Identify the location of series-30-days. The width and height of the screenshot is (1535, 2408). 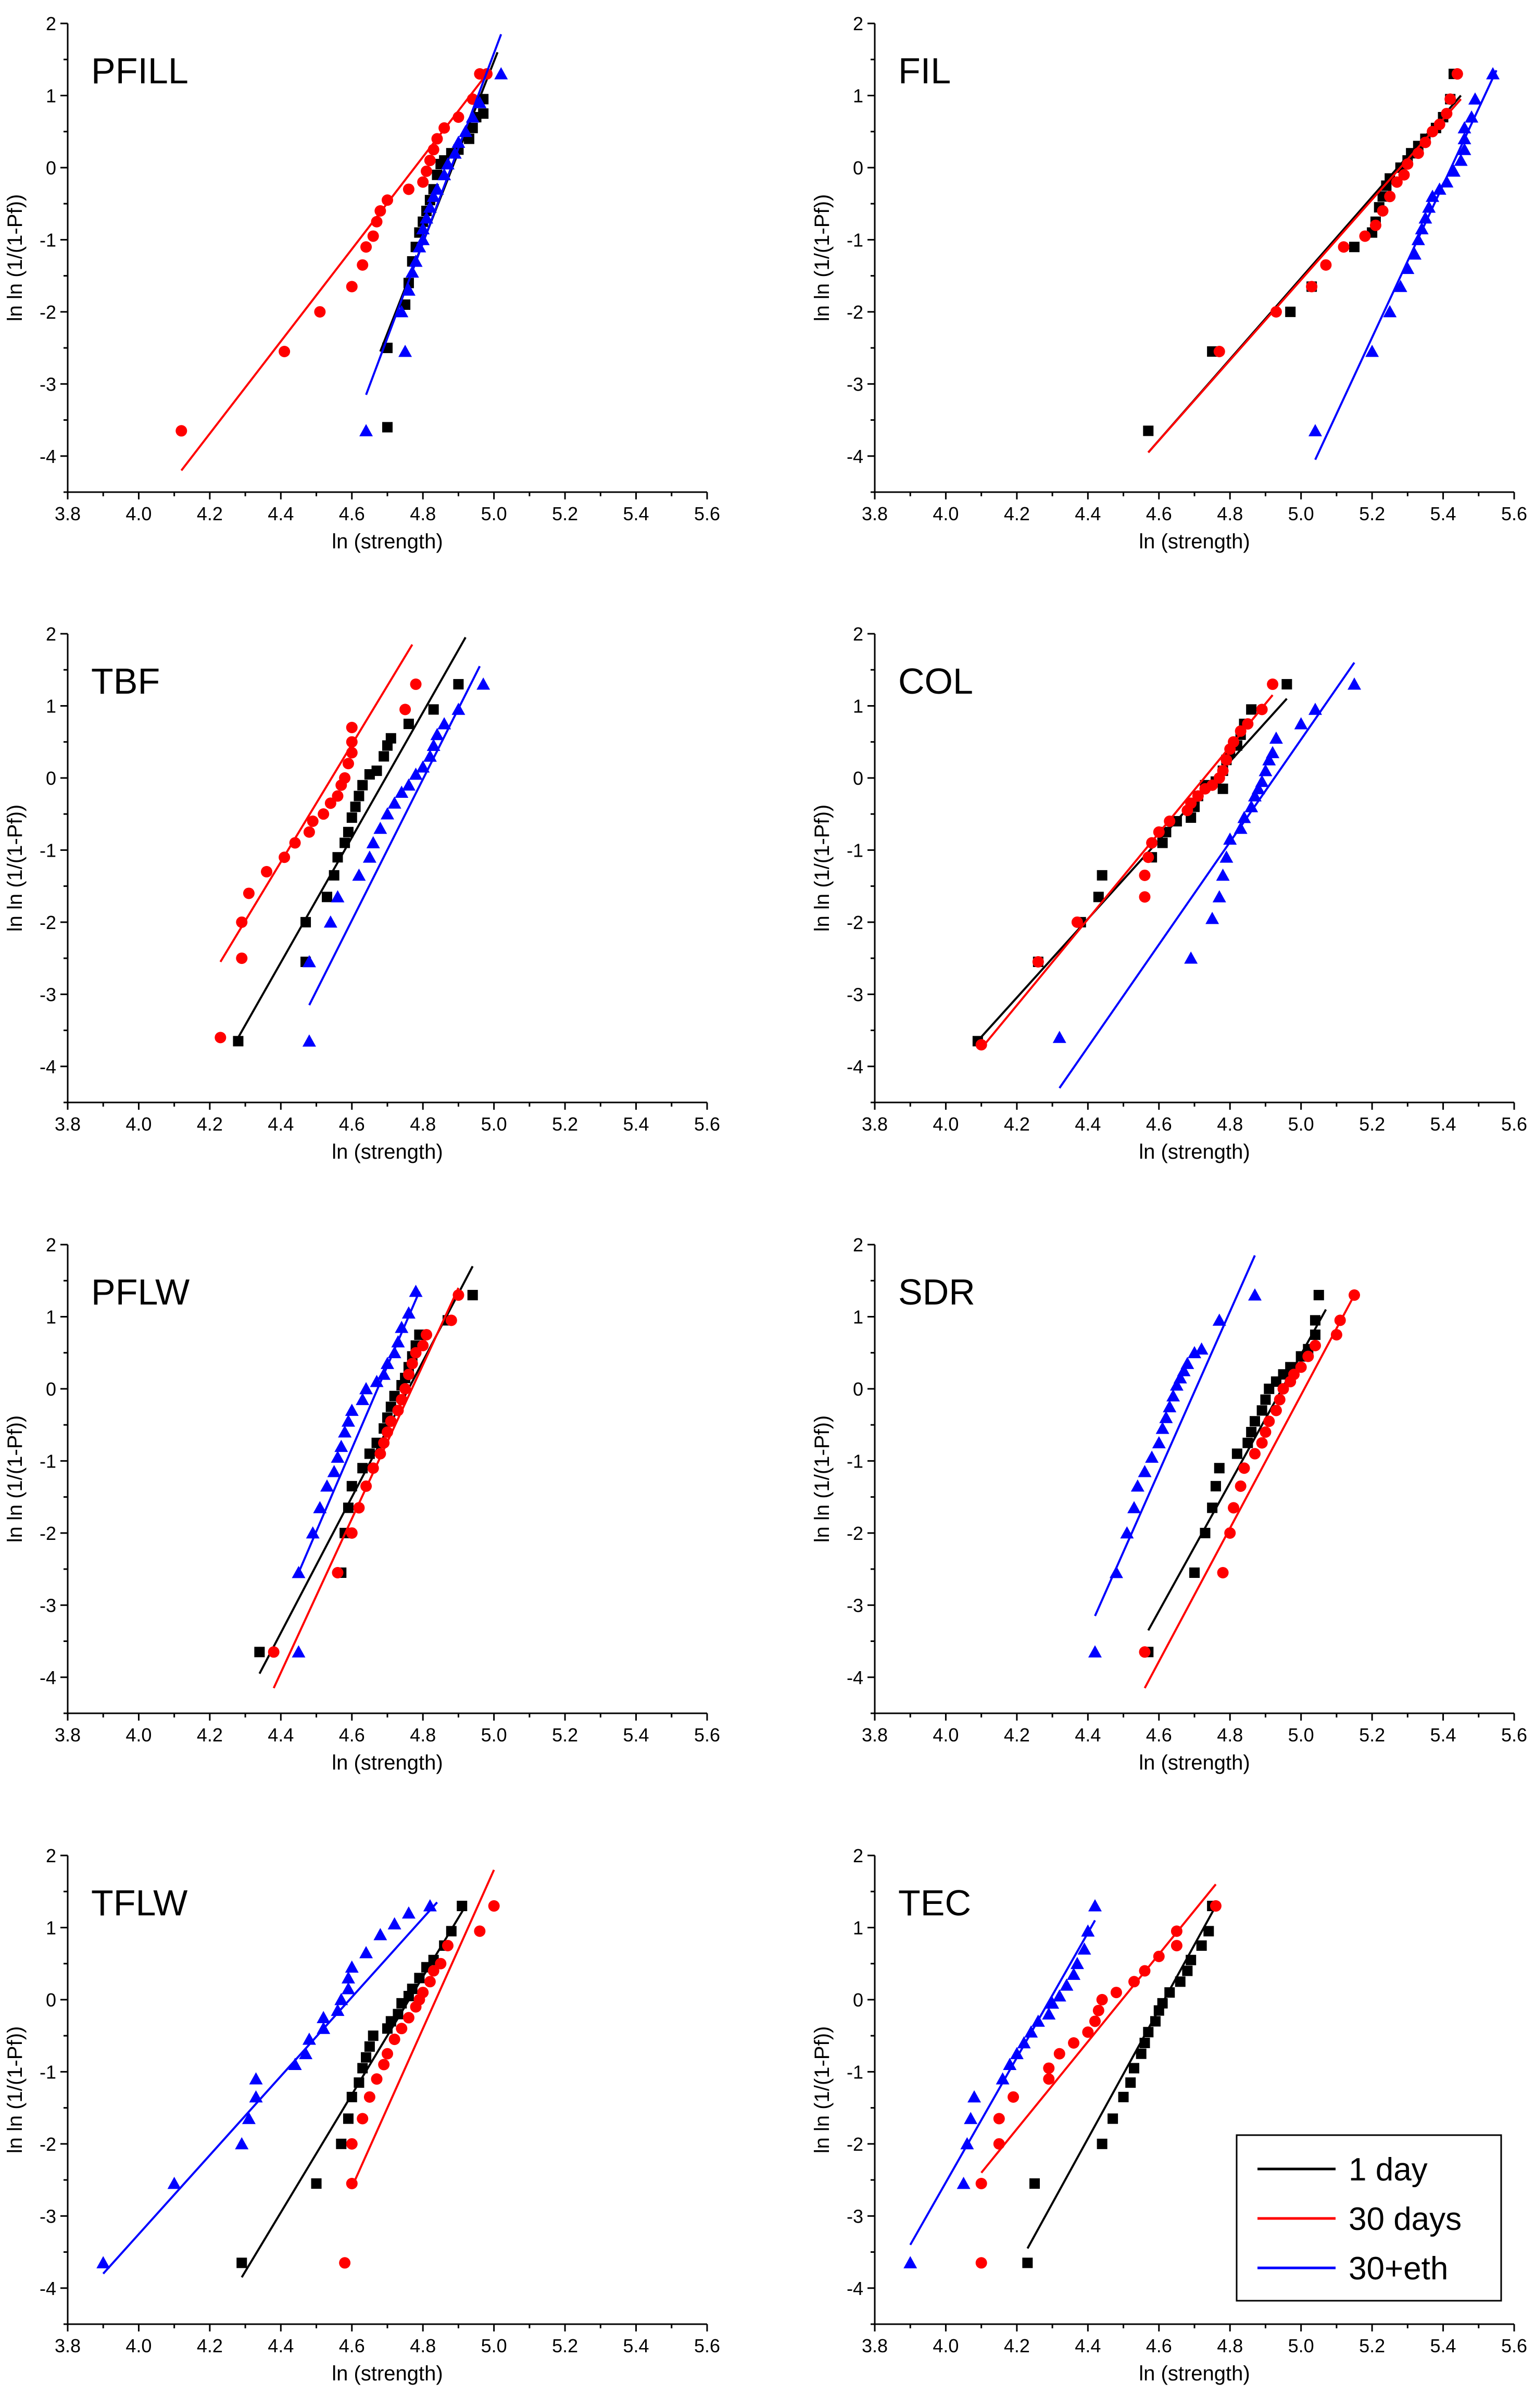
(1305, 261).